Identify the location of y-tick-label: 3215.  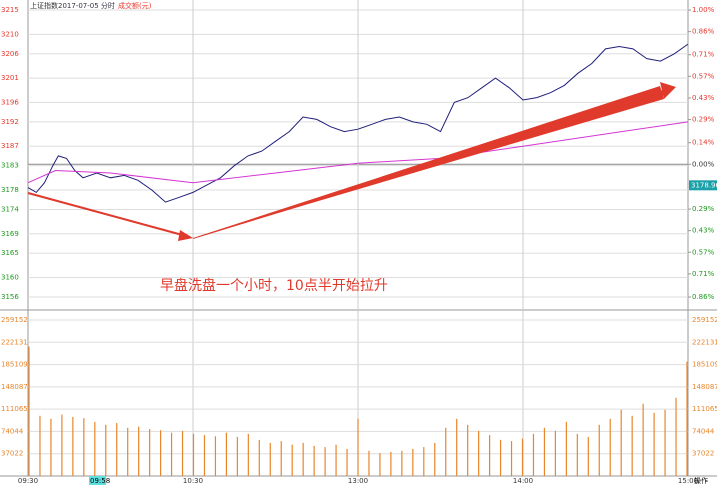
(10, 10).